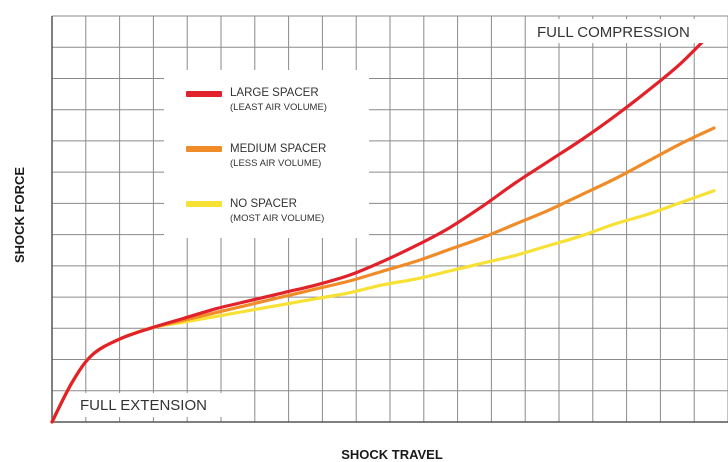 The image size is (728, 462). Describe the element at coordinates (143, 405) in the screenshot. I see `full-extension-label: FULL EXTENSION` at that location.